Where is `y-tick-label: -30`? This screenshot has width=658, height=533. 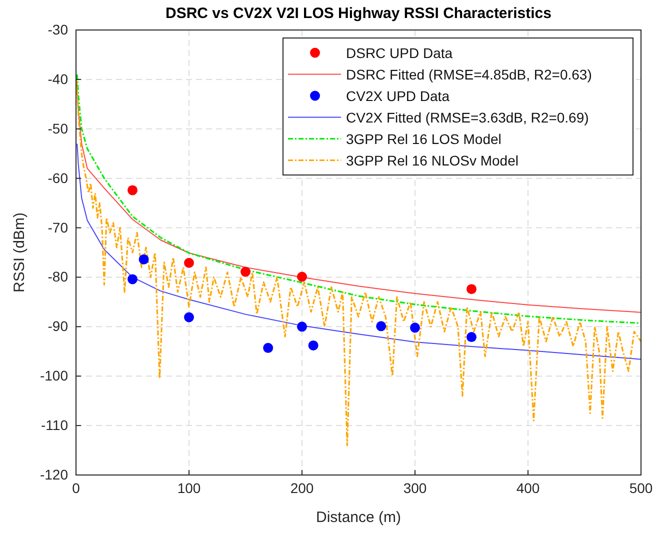 y-tick-label: -30 is located at coordinates (58, 29).